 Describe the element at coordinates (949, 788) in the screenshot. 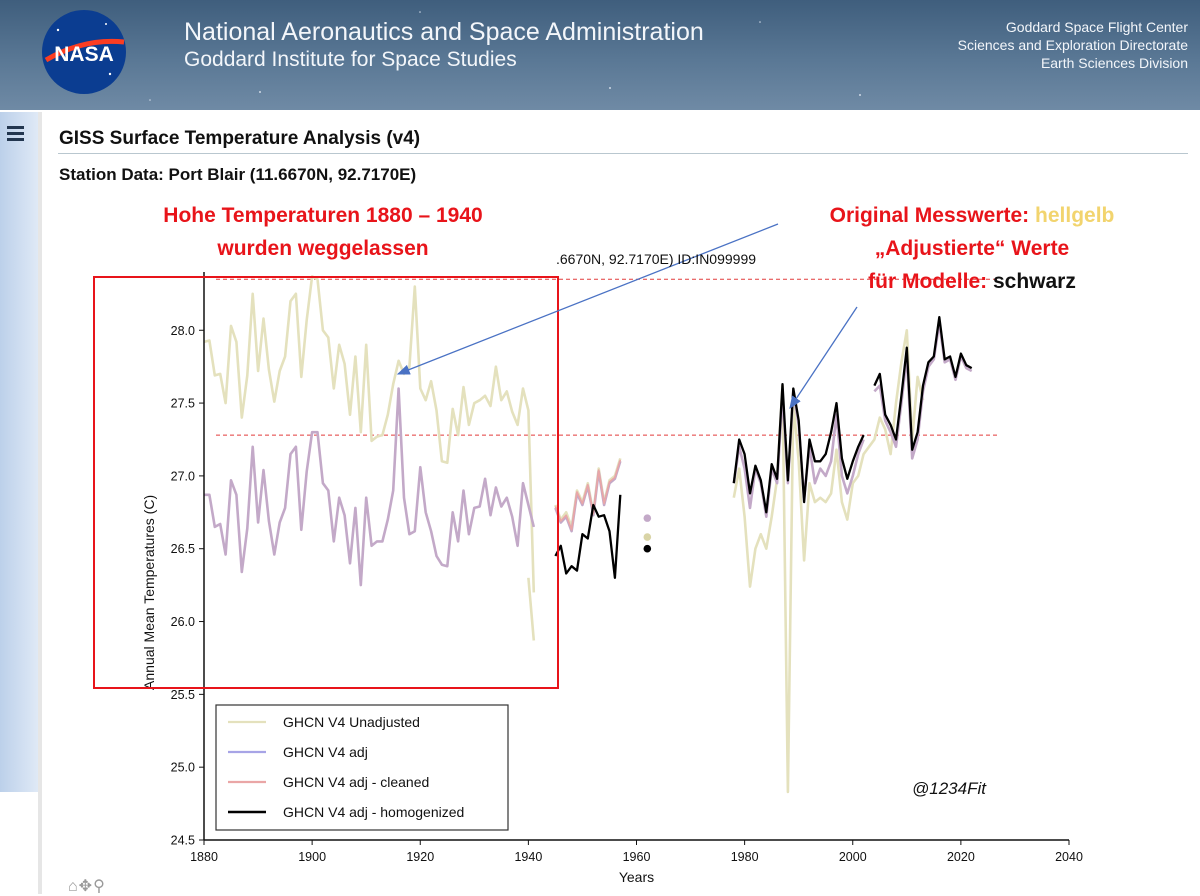

I see `watermark: @1234Fit` at that location.